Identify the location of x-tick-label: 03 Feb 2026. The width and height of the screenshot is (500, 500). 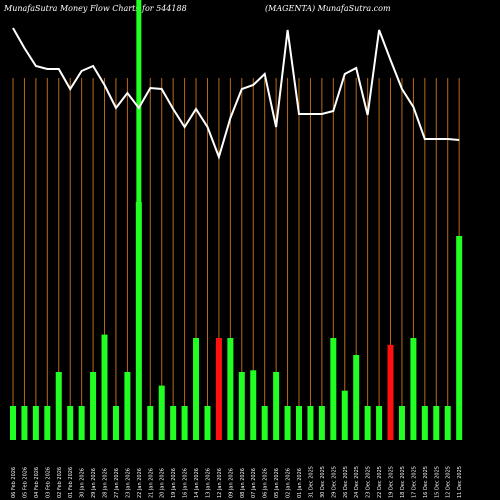
(48, 482).